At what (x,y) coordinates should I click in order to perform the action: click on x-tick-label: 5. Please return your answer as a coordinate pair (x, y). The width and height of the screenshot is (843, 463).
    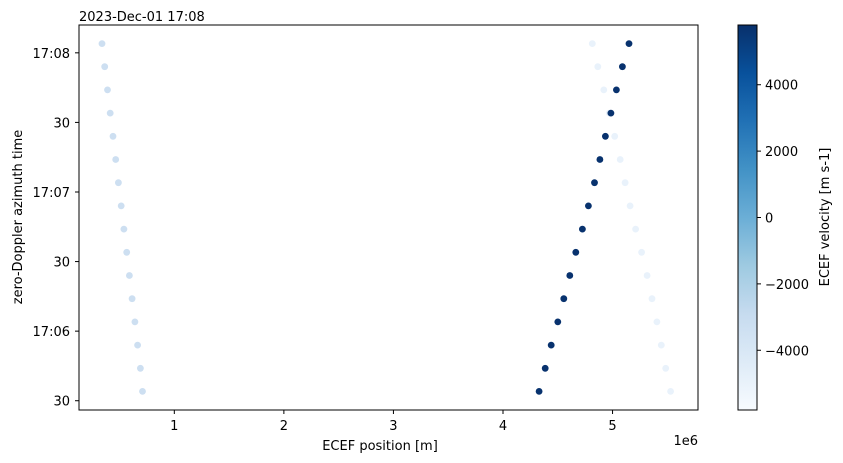
    Looking at the image, I should click on (612, 426).